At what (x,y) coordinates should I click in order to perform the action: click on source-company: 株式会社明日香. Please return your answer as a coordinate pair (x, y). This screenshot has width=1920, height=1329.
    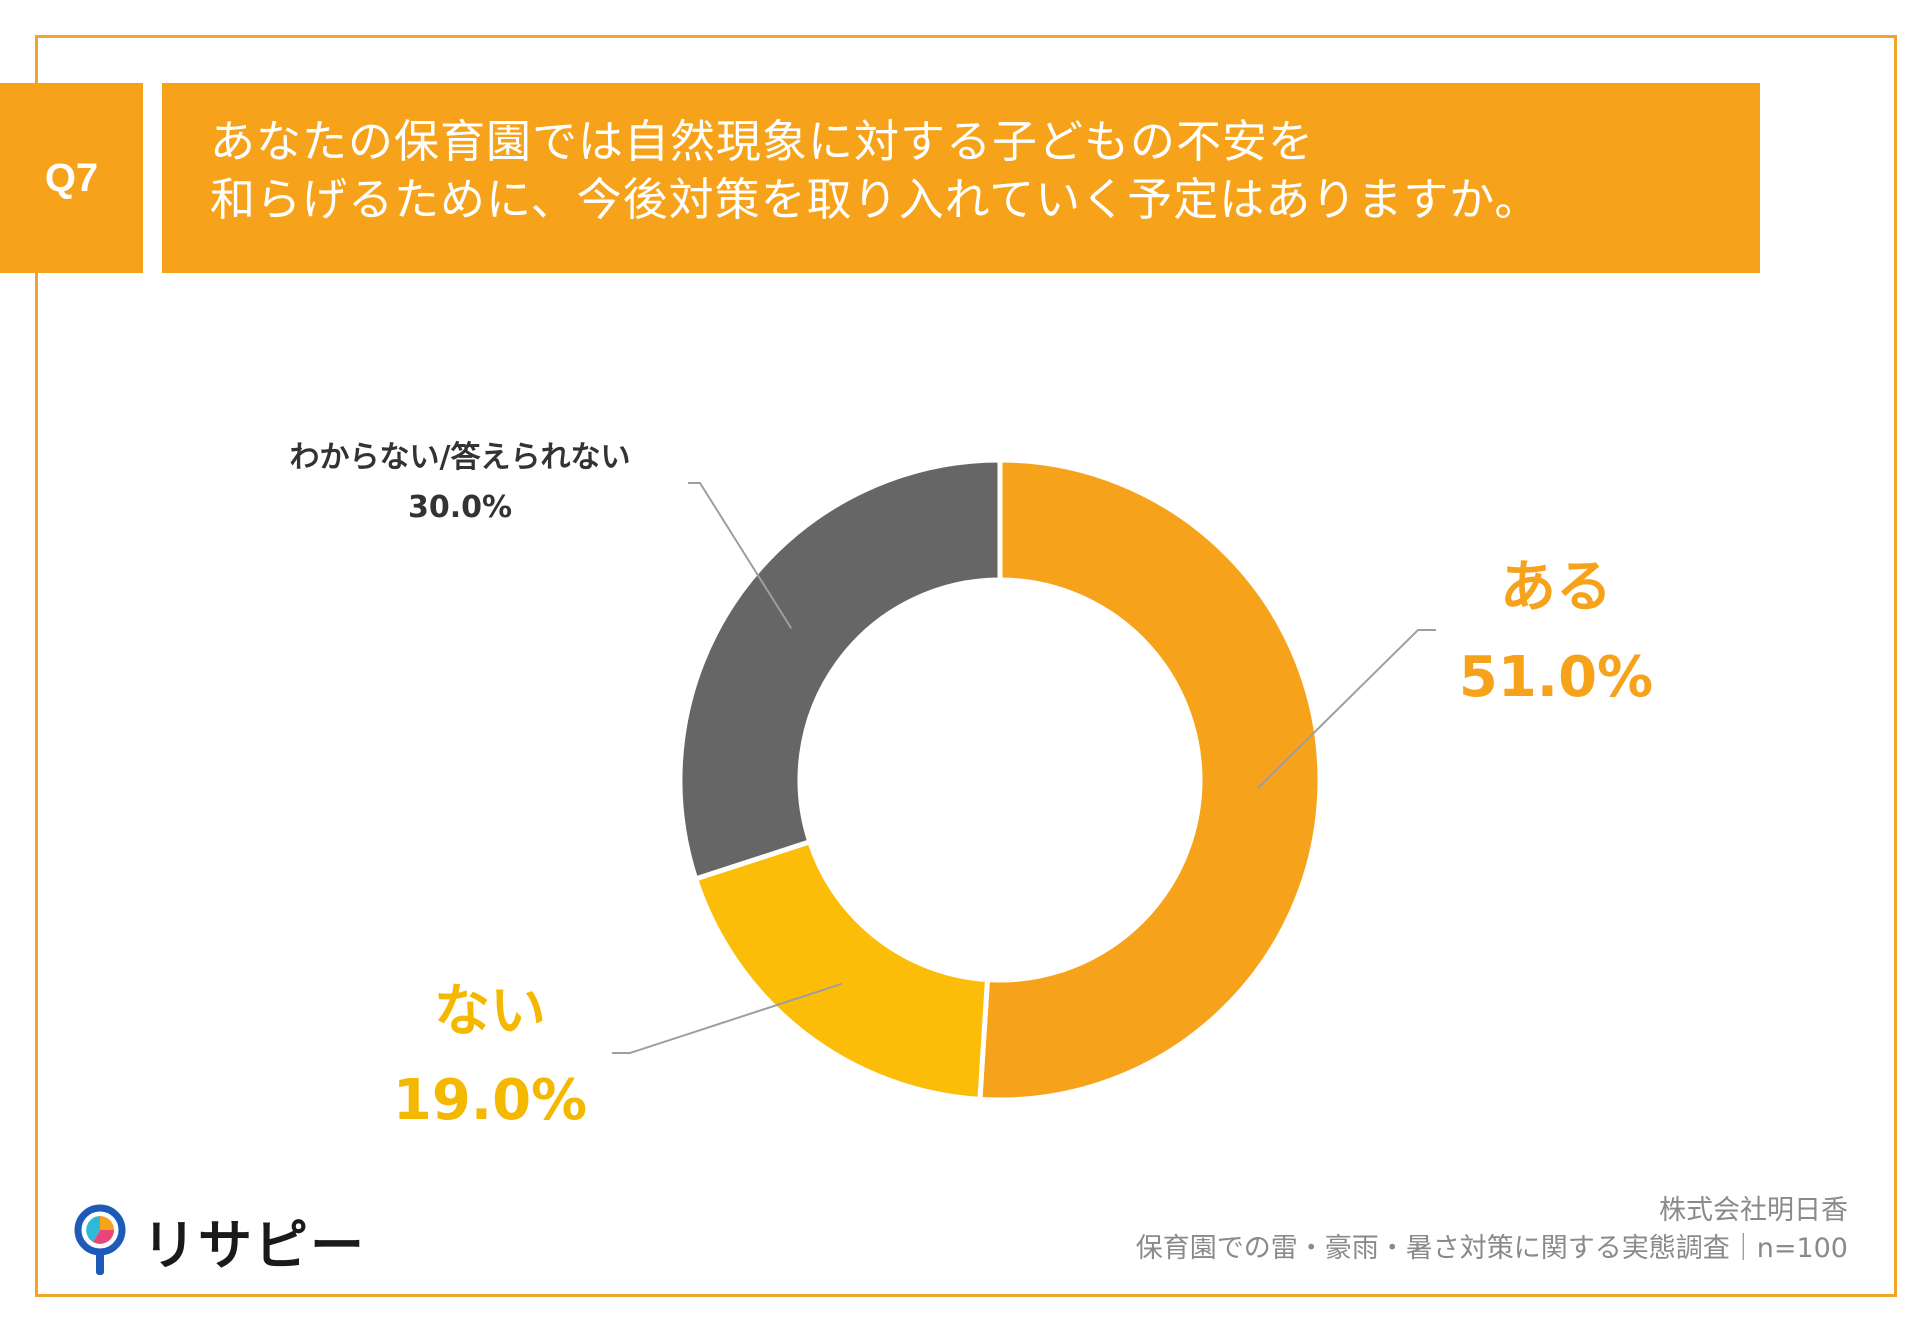
    Looking at the image, I should click on (1753, 1210).